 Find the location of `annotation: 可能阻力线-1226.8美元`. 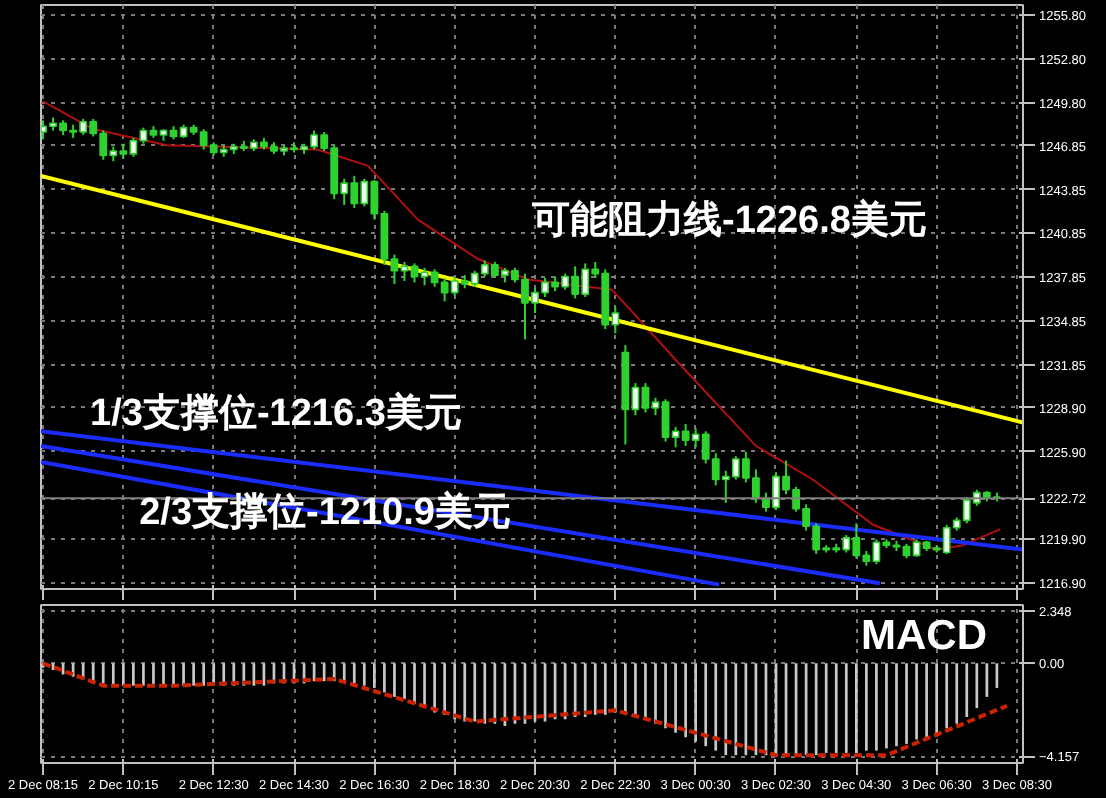

annotation: 可能阻力线-1226.8美元 is located at coordinates (728, 220).